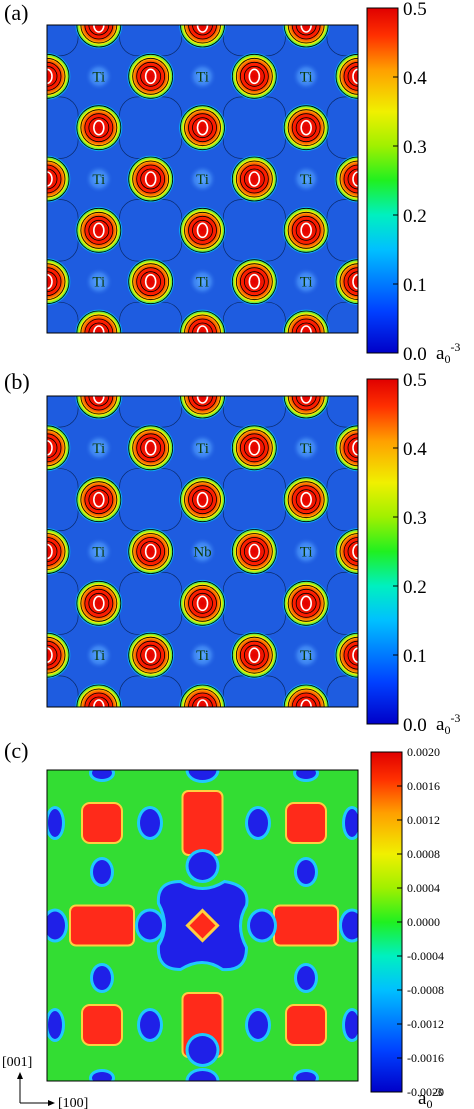 This screenshot has height=1109, width=474. Describe the element at coordinates (425, 1024) in the screenshot. I see `colorbar-tick-label: -0.0012` at that location.